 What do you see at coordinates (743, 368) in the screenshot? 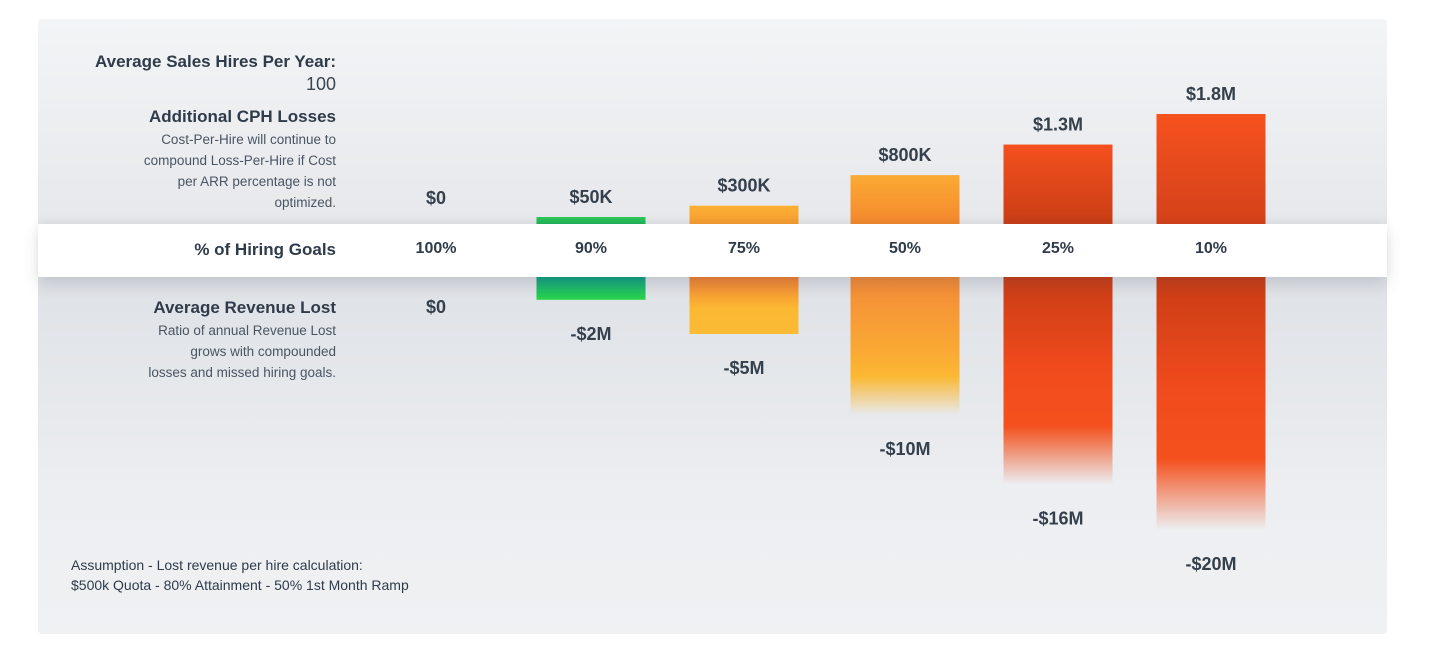
I see `revenue-value-label: -$5M` at bounding box center [743, 368].